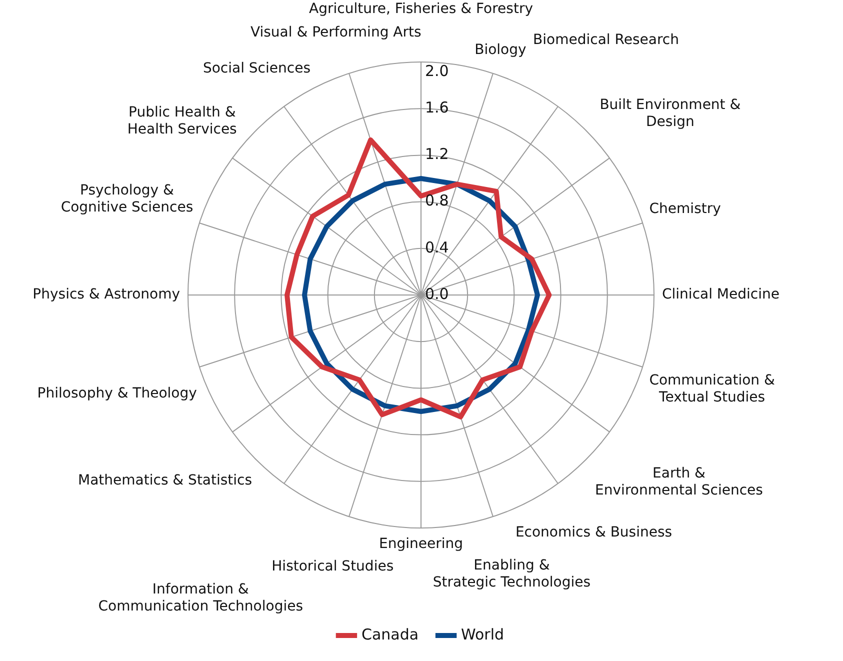 The height and width of the screenshot is (661, 843). I want to click on spoke-label: Psychology & Cognitive Sciences, so click(127, 199).